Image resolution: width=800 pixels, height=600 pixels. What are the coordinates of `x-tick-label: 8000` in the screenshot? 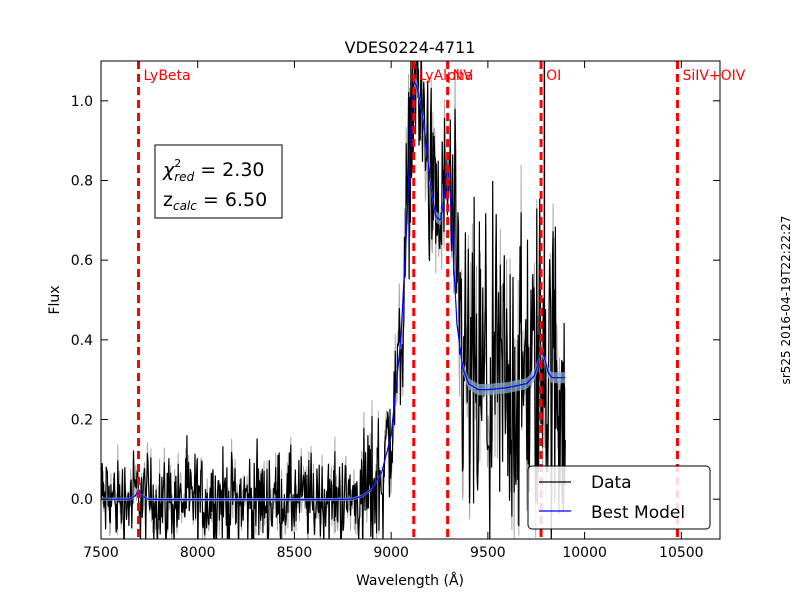 It's located at (198, 553).